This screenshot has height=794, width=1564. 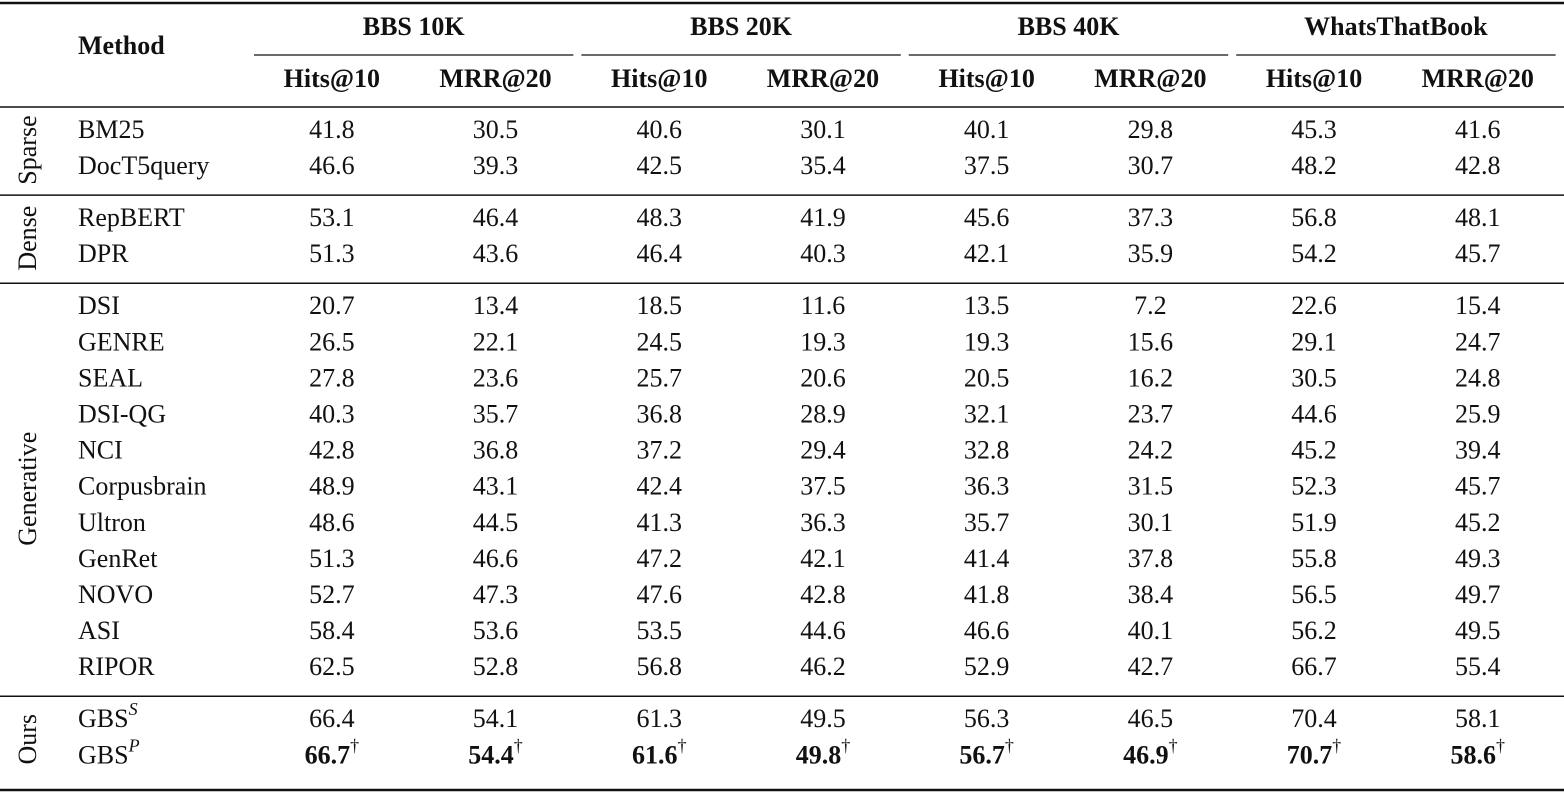 I want to click on method-text: NCI, so click(x=100, y=450).